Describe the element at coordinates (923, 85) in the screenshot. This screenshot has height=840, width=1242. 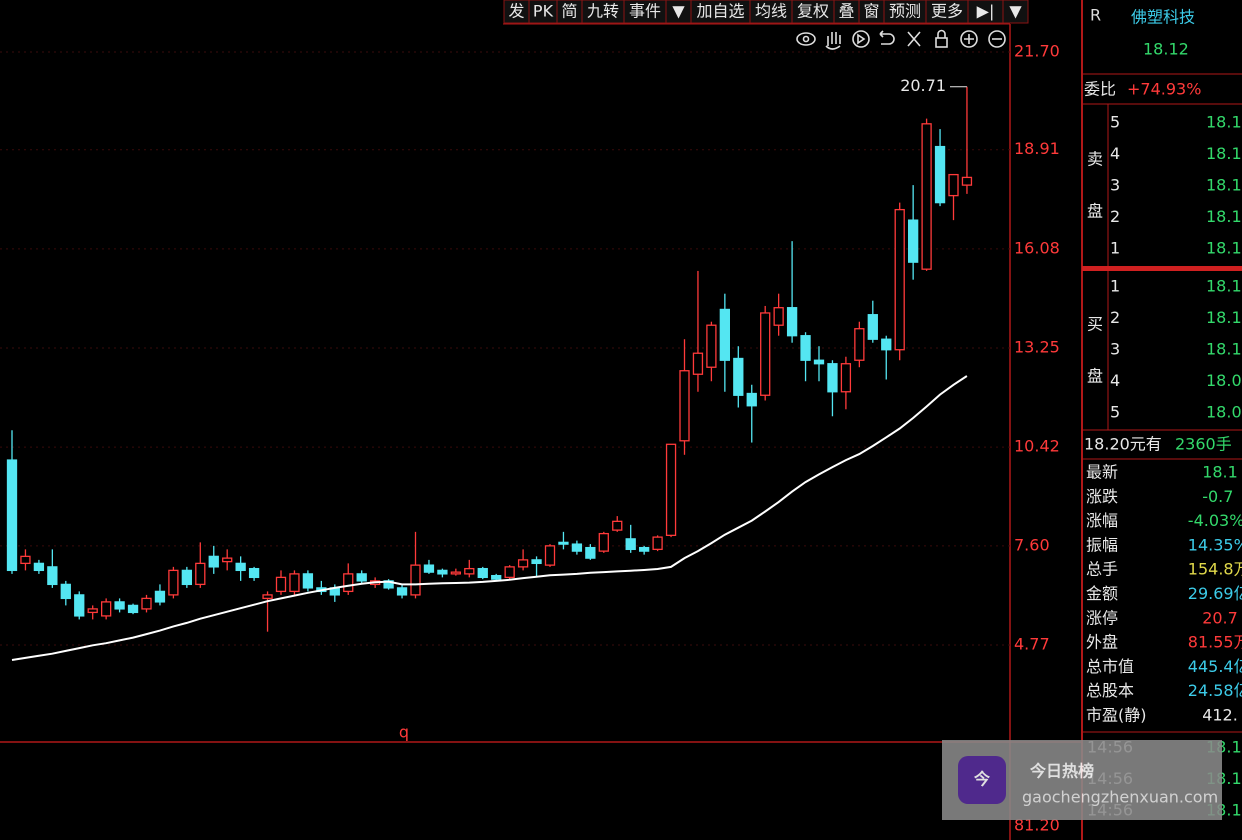
I see `max-label: 20.71` at that location.